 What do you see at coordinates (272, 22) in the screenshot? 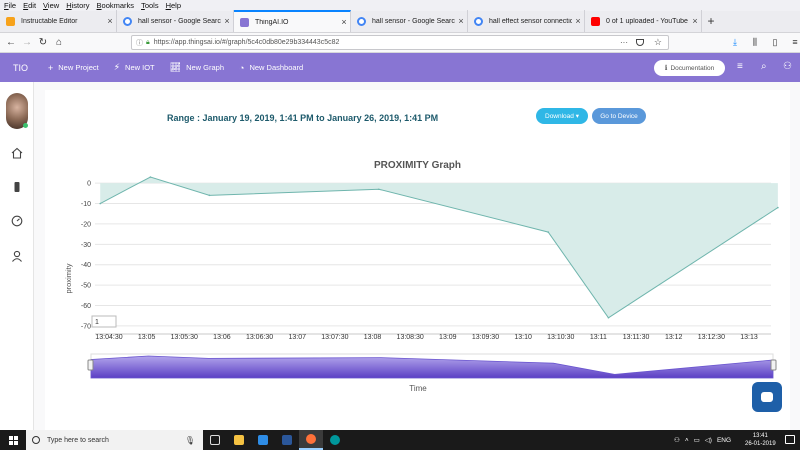
I see `tab-label: ThingAI.IO` at bounding box center [272, 22].